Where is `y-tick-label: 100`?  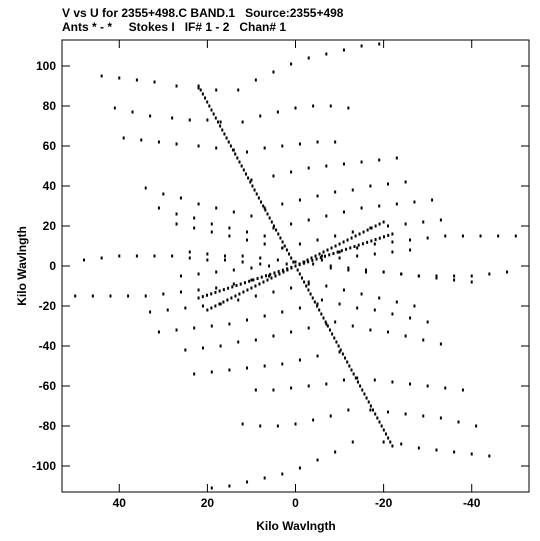
y-tick-label: 100 is located at coordinates (46, 66).